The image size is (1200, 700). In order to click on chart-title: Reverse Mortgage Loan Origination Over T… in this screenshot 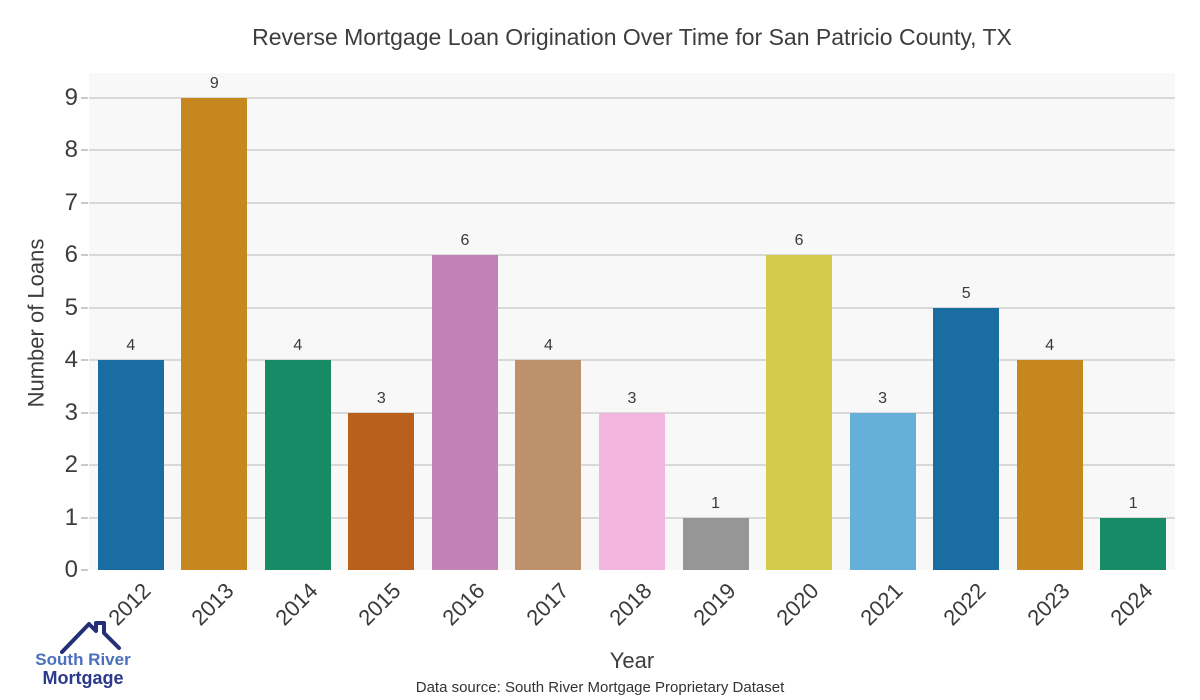, I will do `click(632, 37)`.